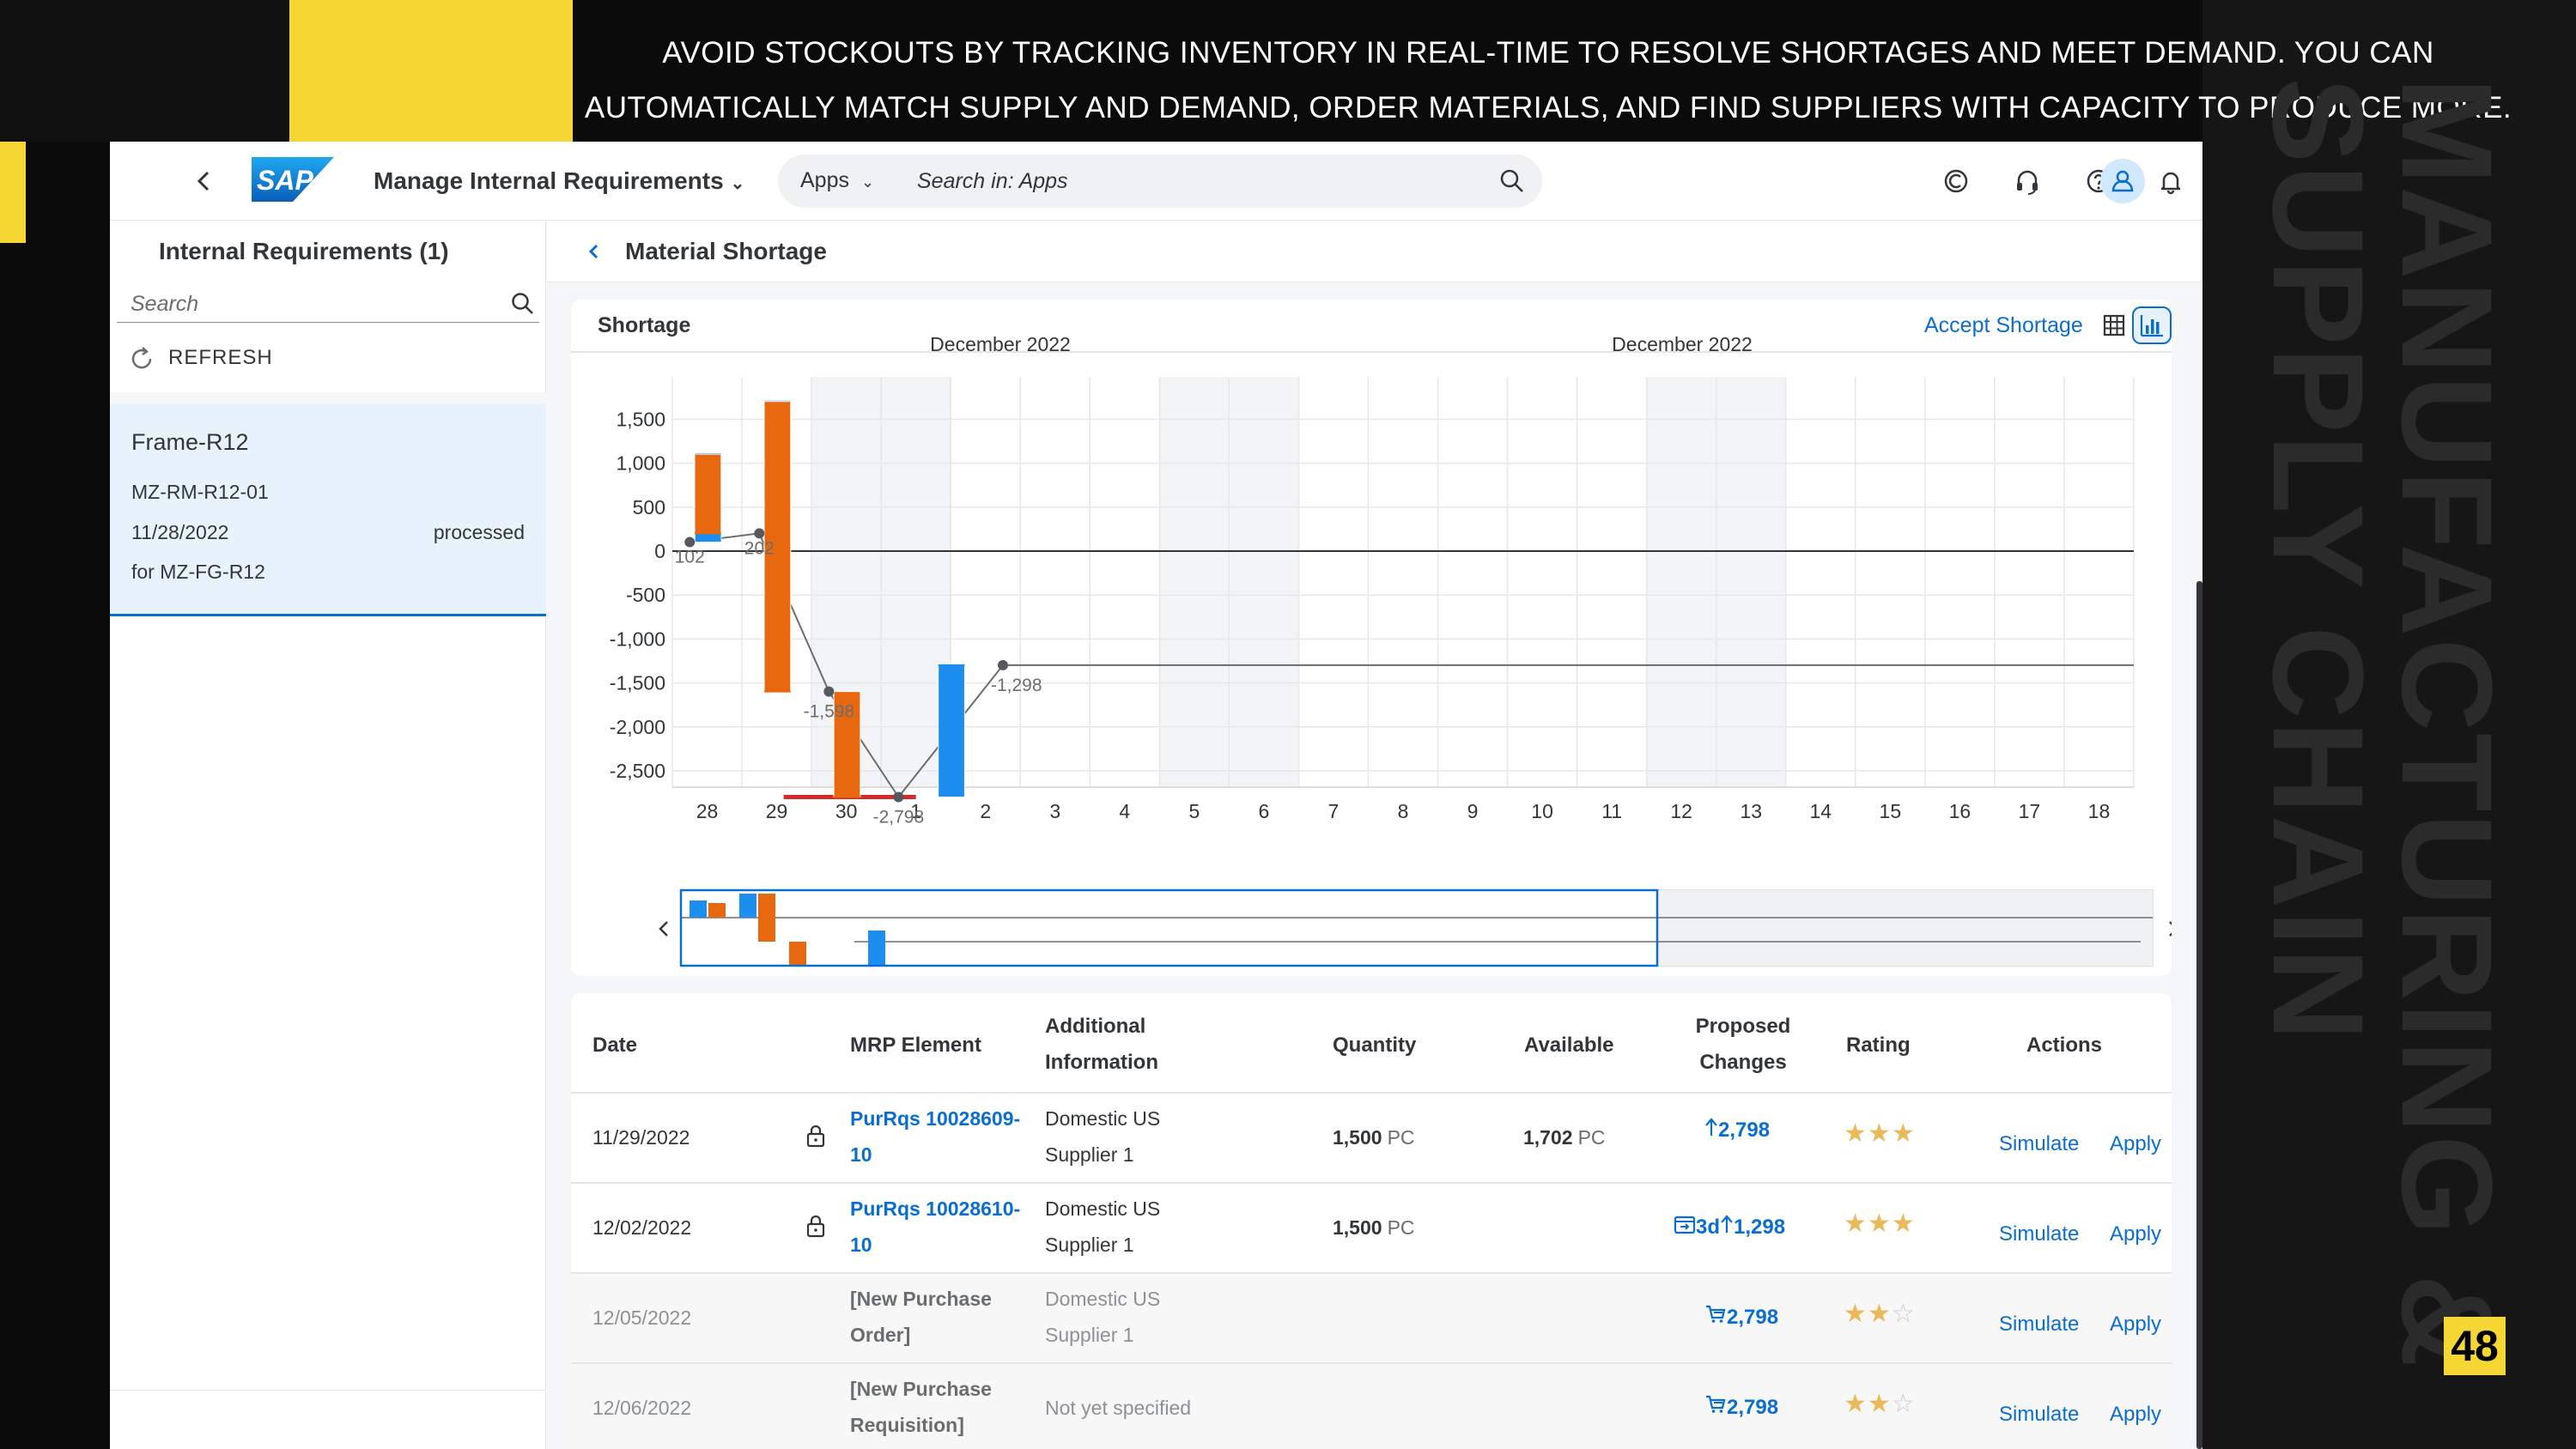 The width and height of the screenshot is (2576, 1449). I want to click on lock-icon, so click(815, 1136).